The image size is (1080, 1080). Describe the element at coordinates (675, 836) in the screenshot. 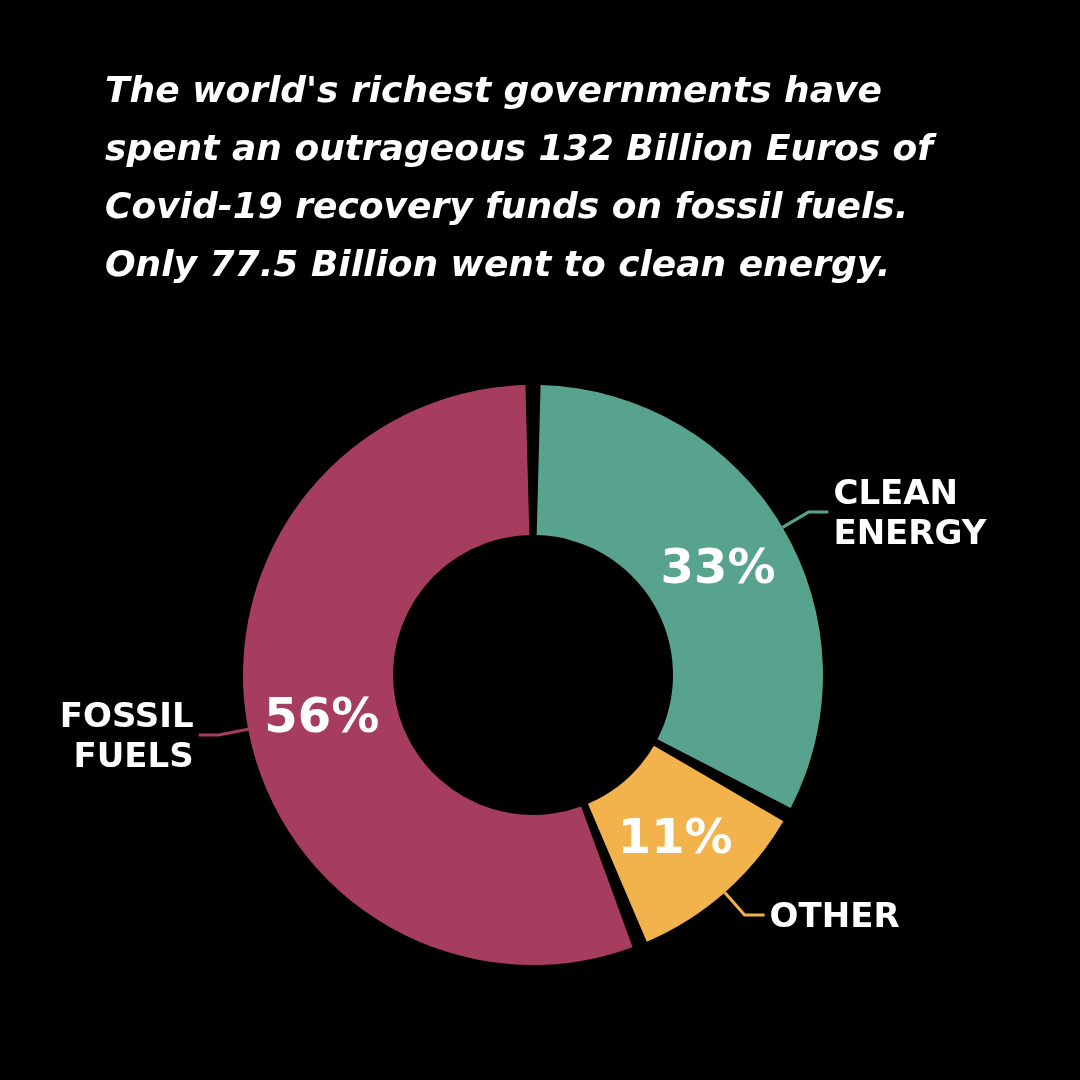

I see `data-label: 11%` at that location.